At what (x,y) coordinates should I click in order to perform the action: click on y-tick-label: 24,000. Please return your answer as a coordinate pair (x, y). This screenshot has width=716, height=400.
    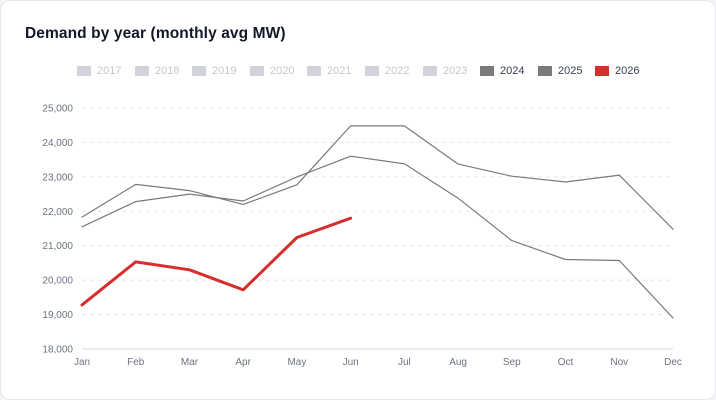
    Looking at the image, I should click on (57, 143).